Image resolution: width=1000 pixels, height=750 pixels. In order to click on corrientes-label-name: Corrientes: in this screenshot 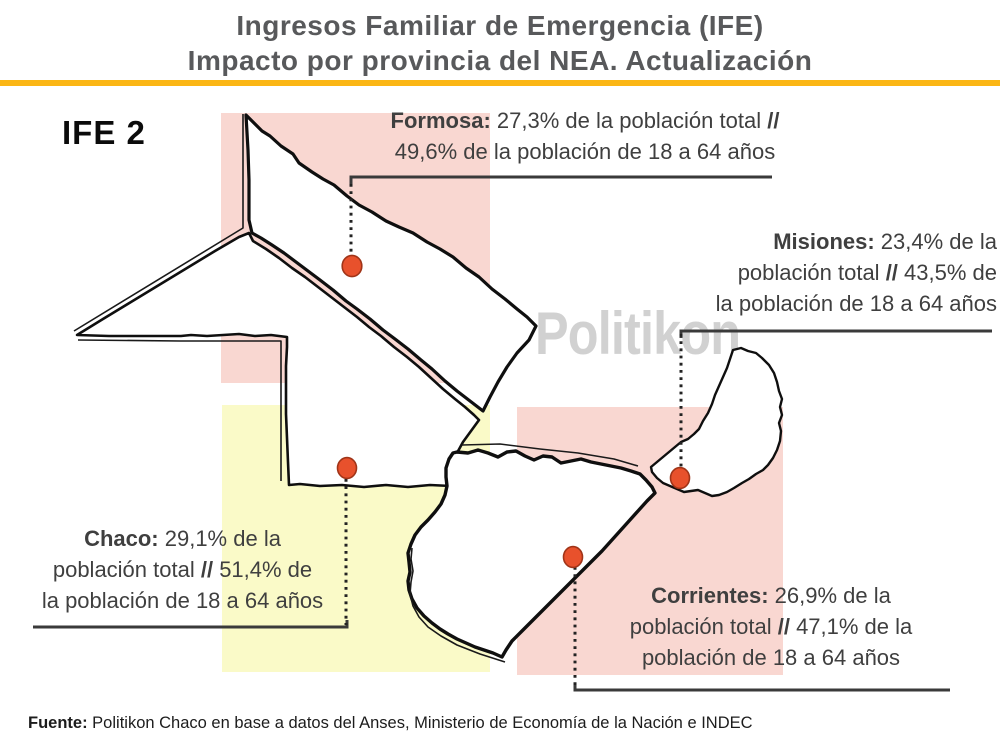, I will do `click(710, 595)`.